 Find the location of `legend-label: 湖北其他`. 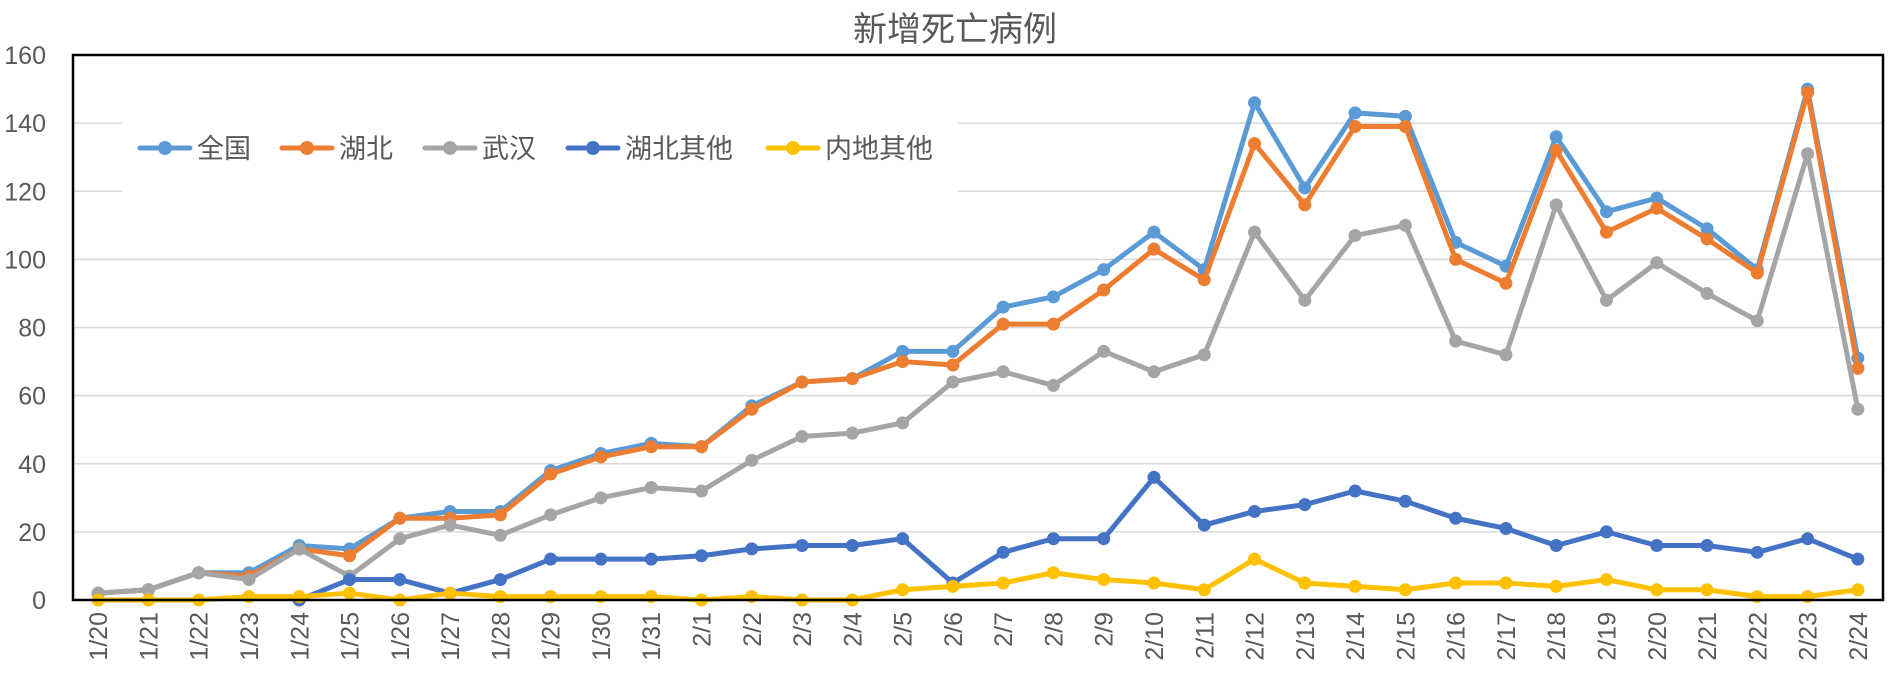

legend-label: 湖北其他 is located at coordinates (679, 149).